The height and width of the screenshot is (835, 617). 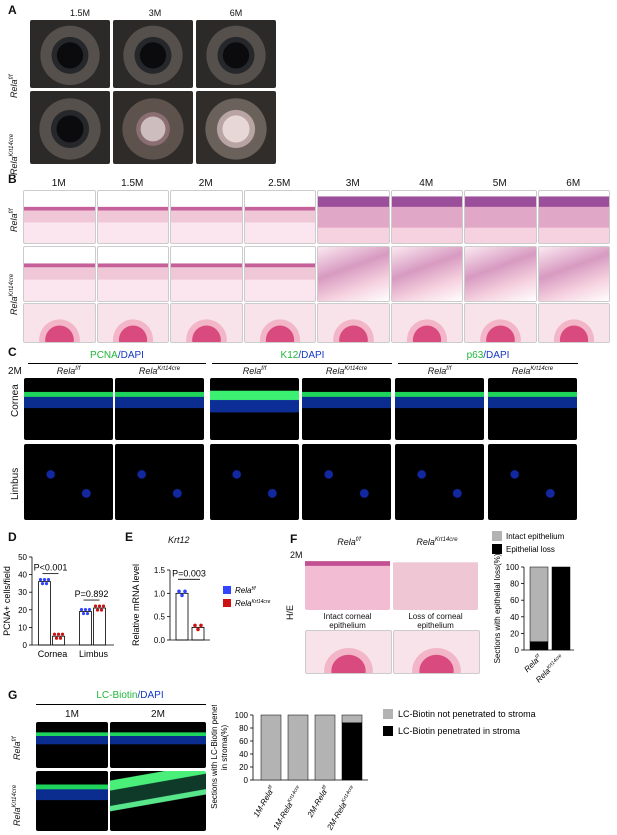 What do you see at coordinates (205, 183) in the screenshot?
I see `panel-b-time-label: 2M` at bounding box center [205, 183].